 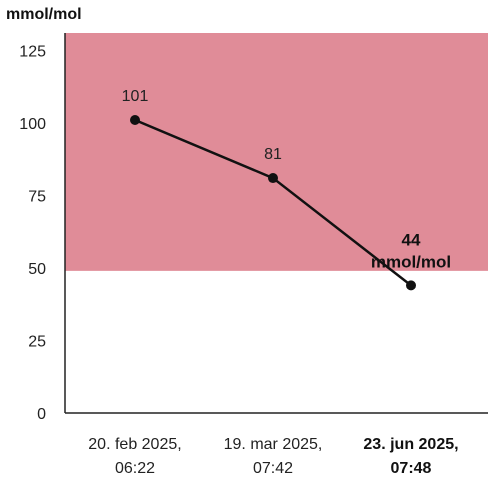 What do you see at coordinates (37, 341) in the screenshot?
I see `y-tick-label: 25` at bounding box center [37, 341].